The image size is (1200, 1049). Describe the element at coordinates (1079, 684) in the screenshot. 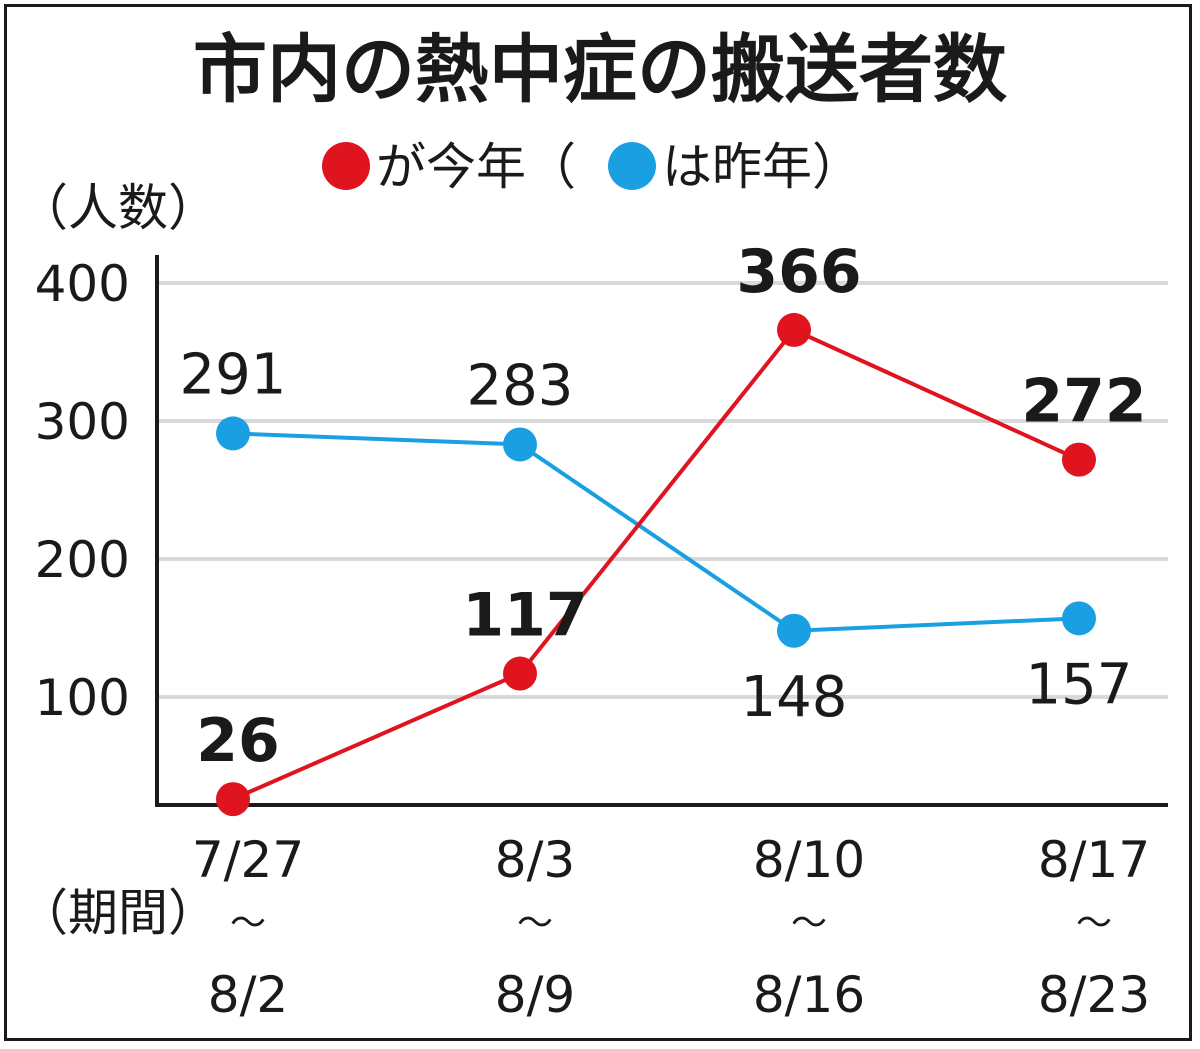

I see `data-label-previous: 157` at that location.